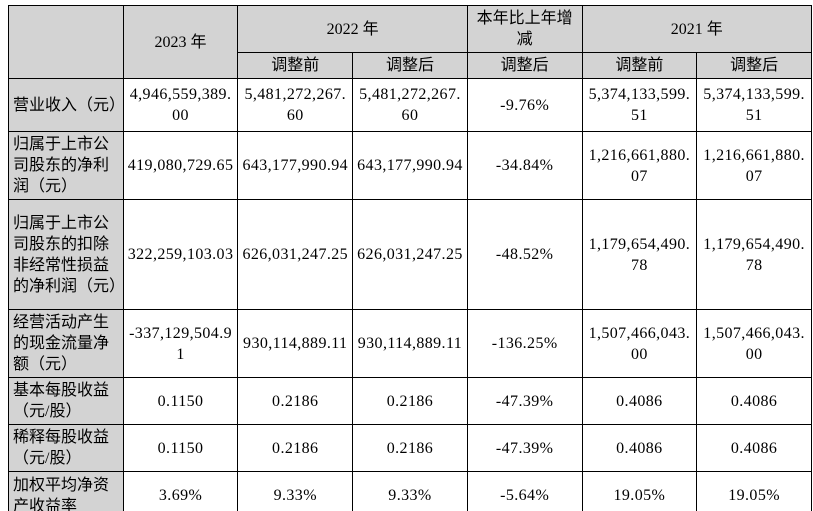  What do you see at coordinates (66, 491) in the screenshot?
I see `row-label-weighted-avg-roe: 加权平均净资产收益率` at bounding box center [66, 491].